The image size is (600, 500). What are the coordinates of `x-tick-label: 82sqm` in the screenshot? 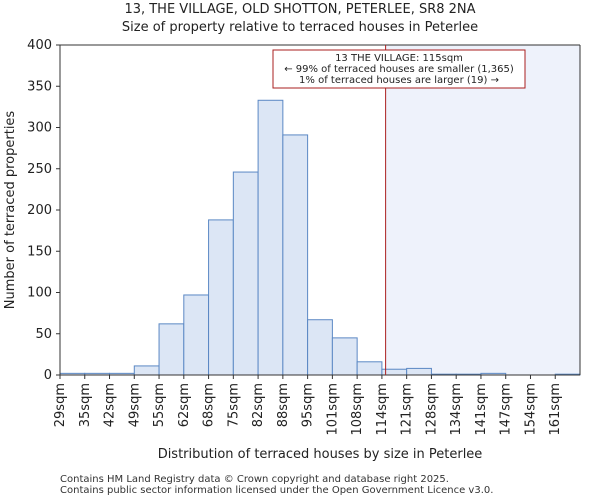 It's located at (258, 405).